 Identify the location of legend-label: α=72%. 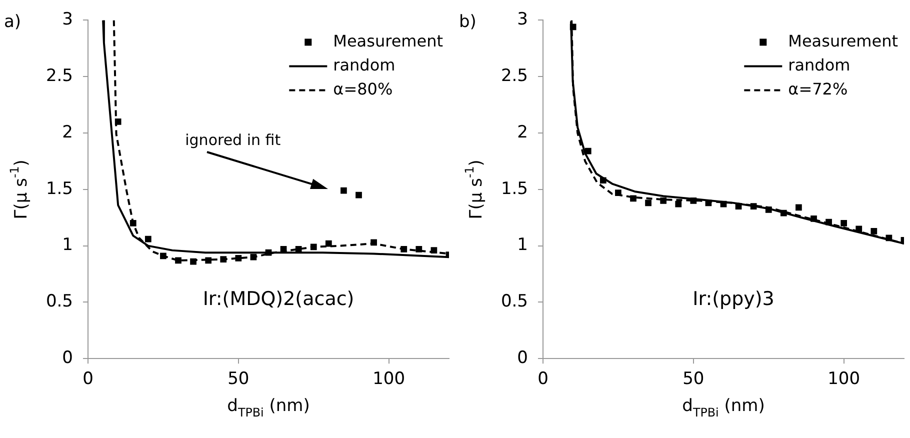
(818, 88).